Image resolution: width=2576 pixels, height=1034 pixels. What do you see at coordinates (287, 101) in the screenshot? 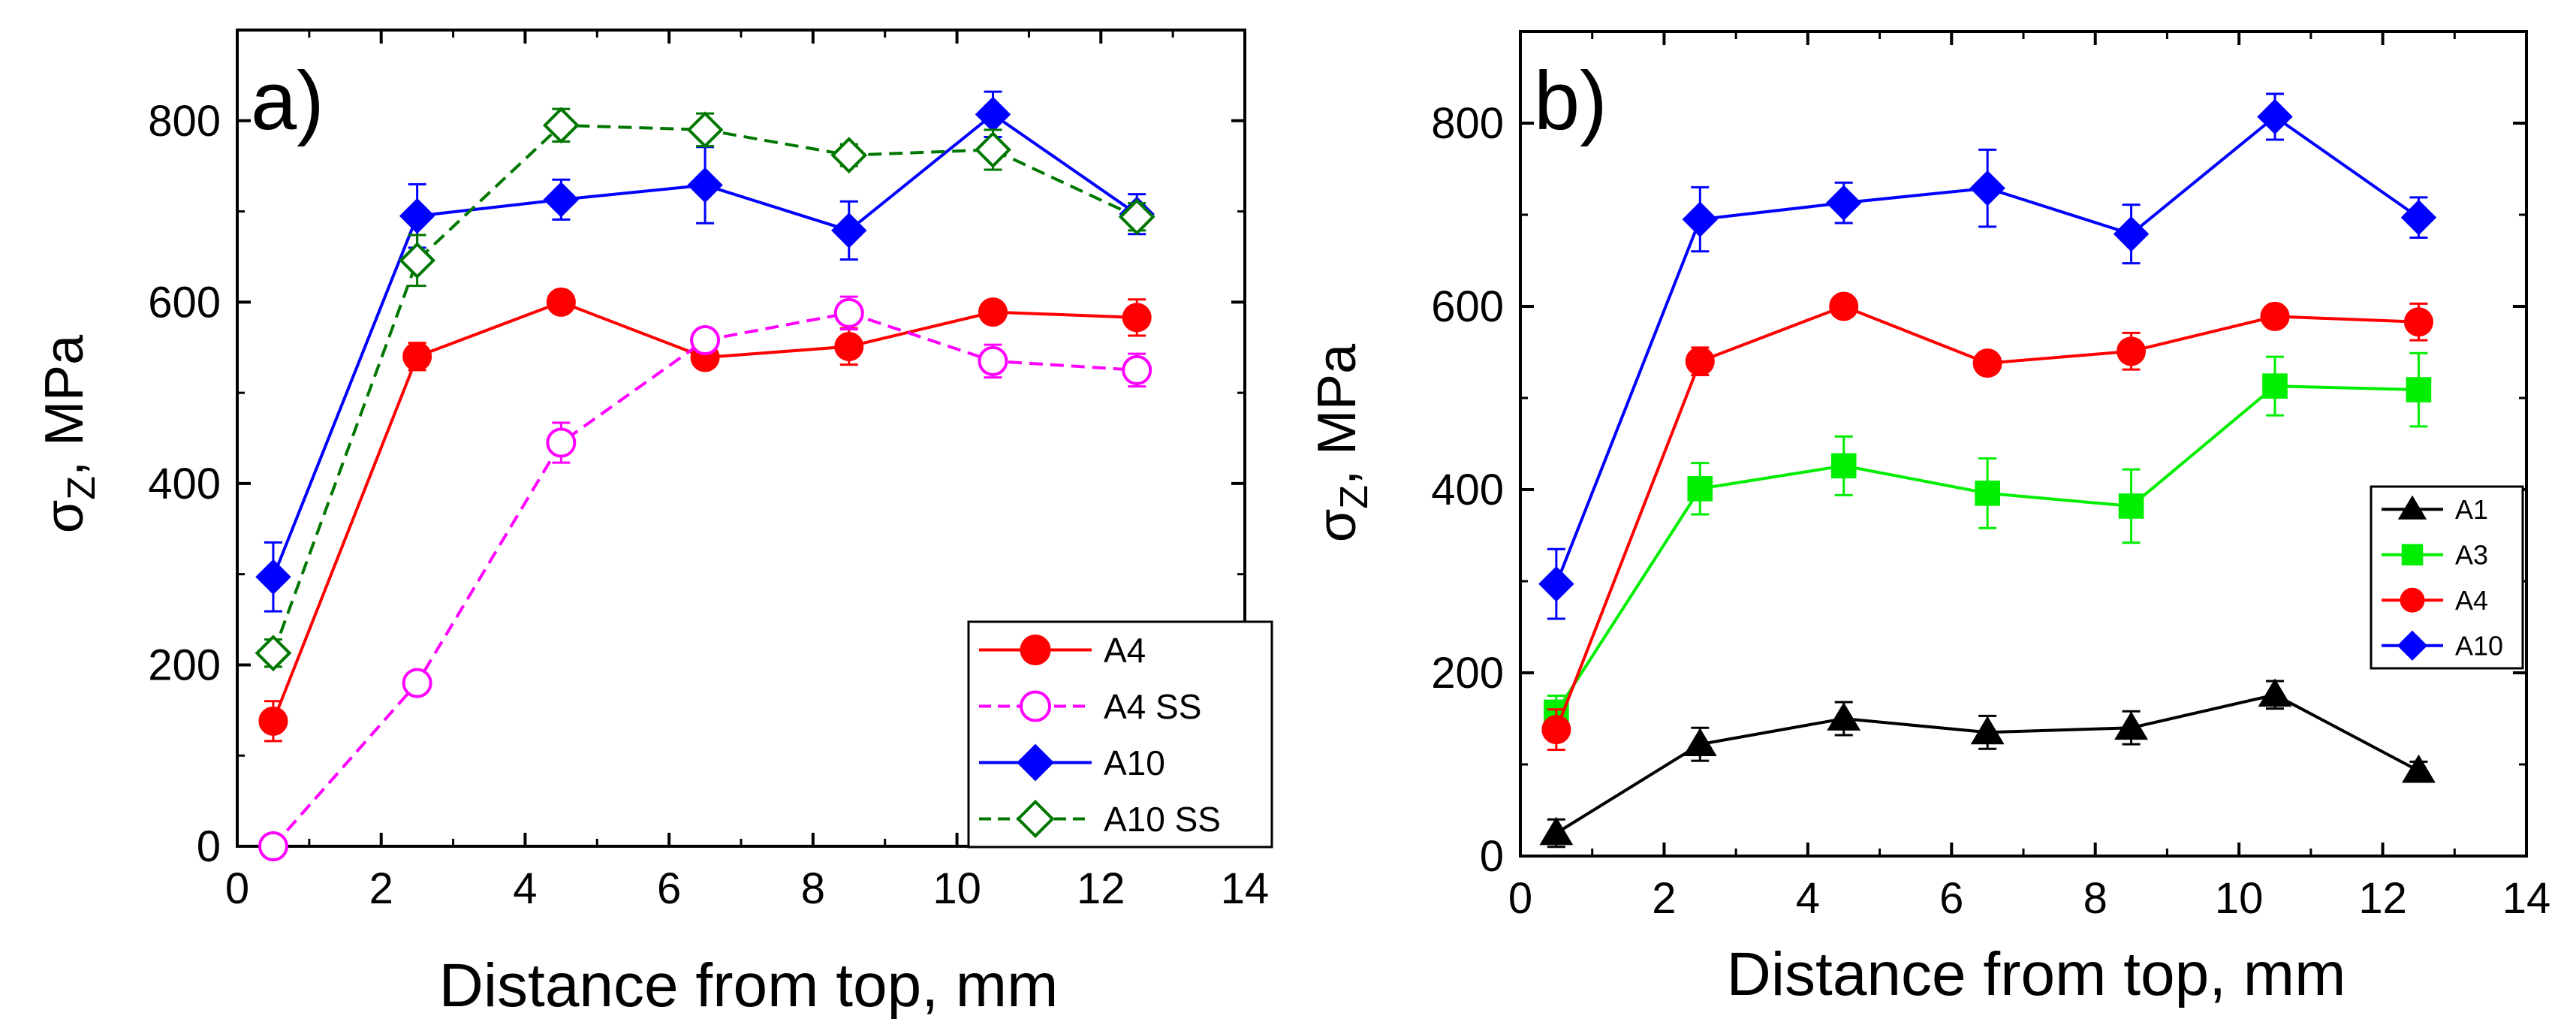
I see `panel-a-label: a)` at bounding box center [287, 101].